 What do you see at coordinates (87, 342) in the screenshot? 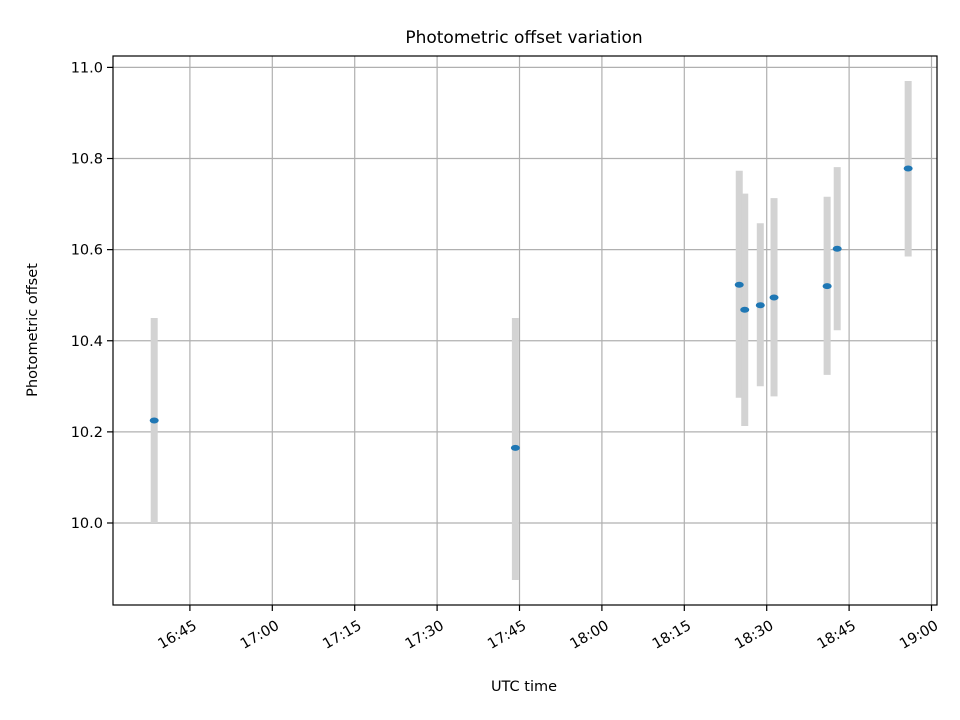
I see `y-tick-label: 10.4` at bounding box center [87, 342].